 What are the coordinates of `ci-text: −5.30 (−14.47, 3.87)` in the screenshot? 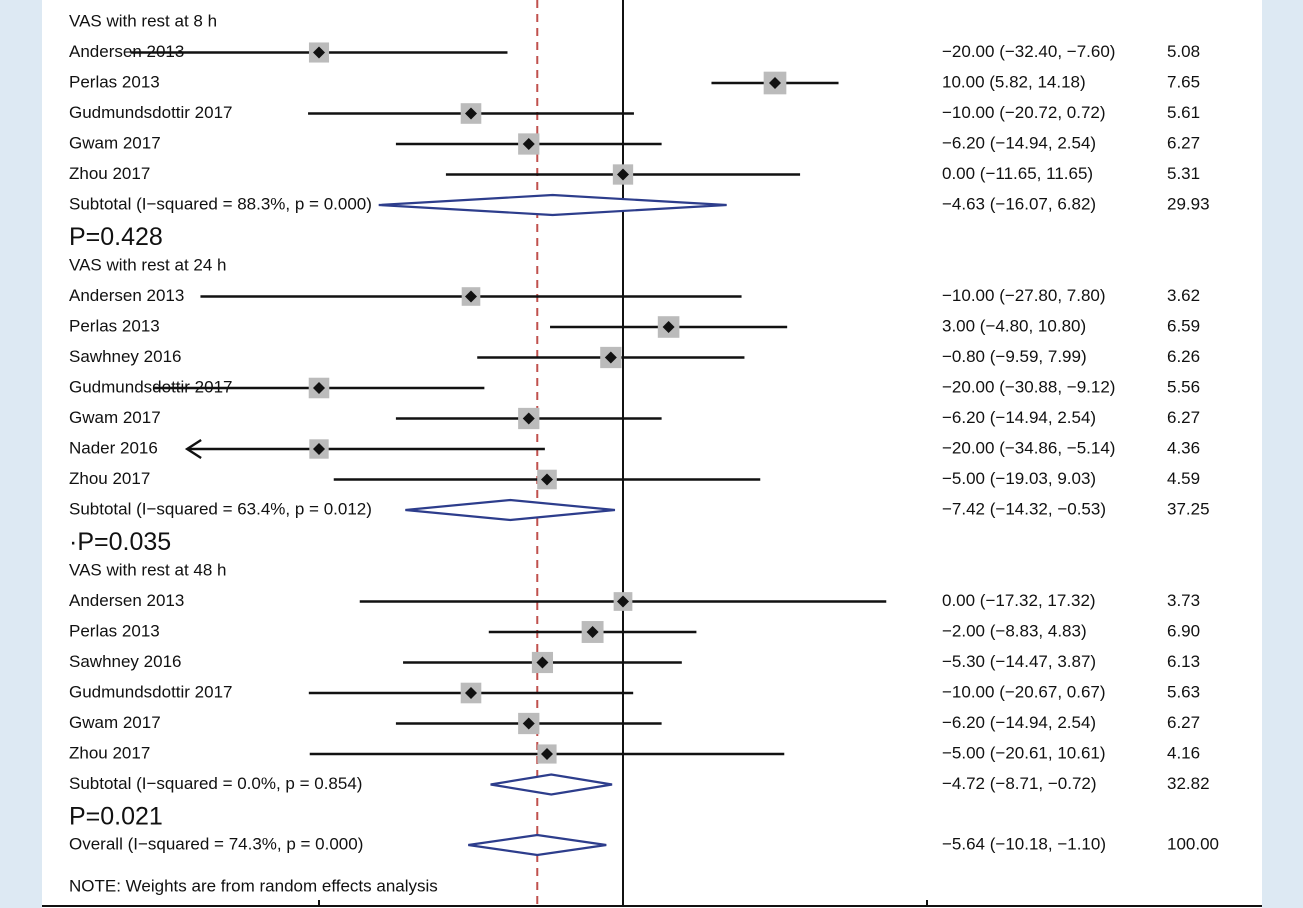 It's located at (1019, 661).